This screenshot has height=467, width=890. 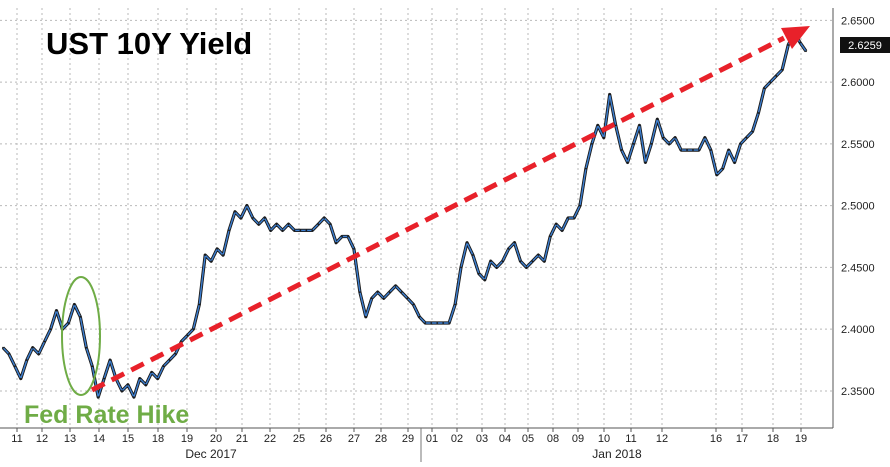 I want to click on x-tick-label: 03, so click(x=482, y=439).